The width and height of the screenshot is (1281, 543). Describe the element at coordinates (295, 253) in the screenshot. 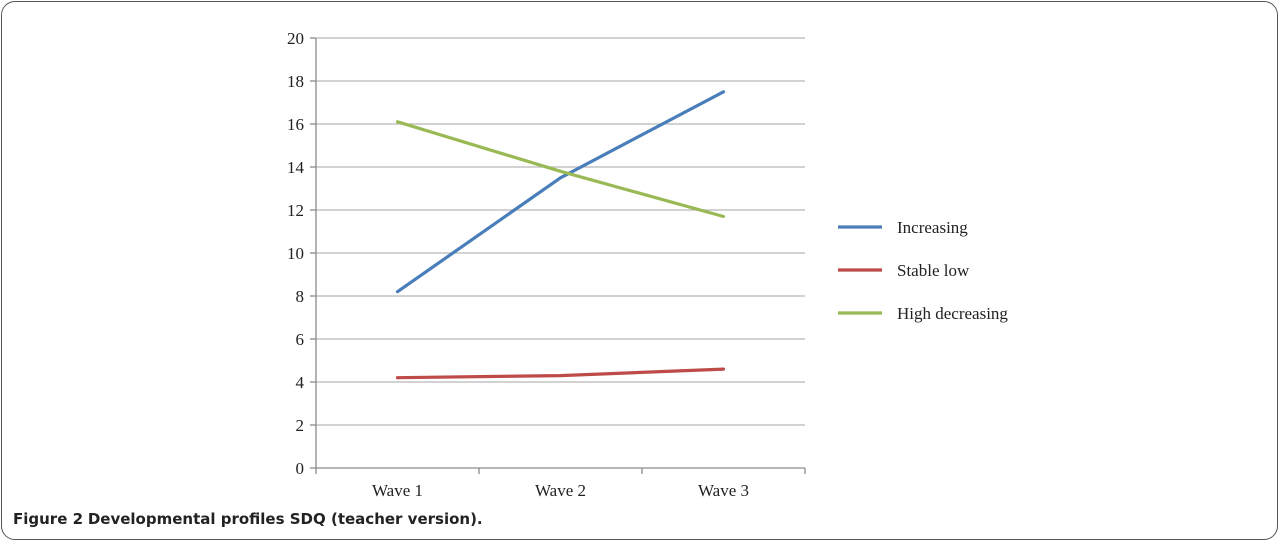

I see `y-tick-label: 10` at that location.